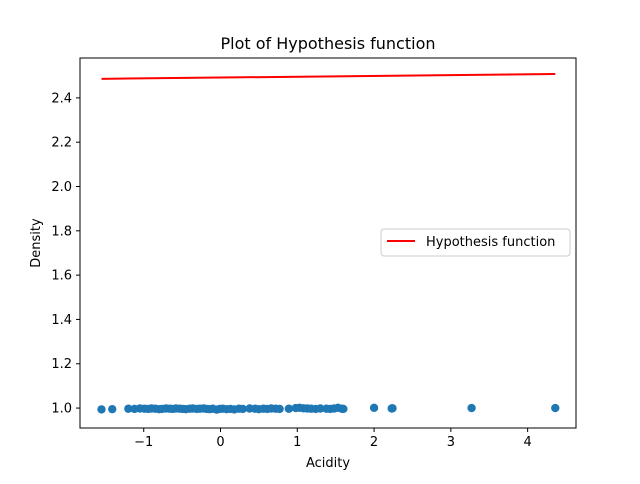  I want to click on y-axis-label: Density, so click(36, 243).